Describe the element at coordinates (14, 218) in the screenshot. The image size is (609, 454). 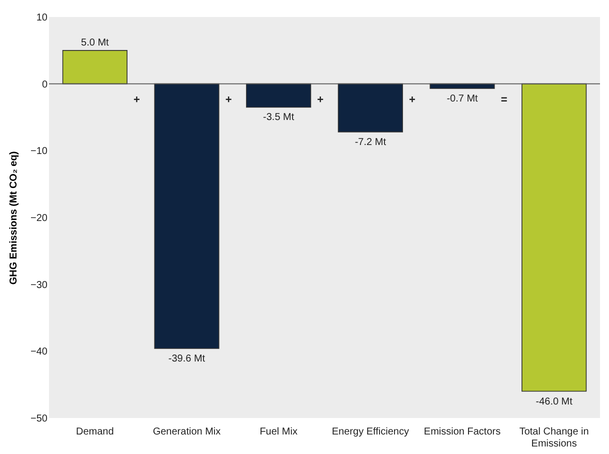
I see `y-axis-title: GHG Emissions (Mt CO₂ eq)` at that location.